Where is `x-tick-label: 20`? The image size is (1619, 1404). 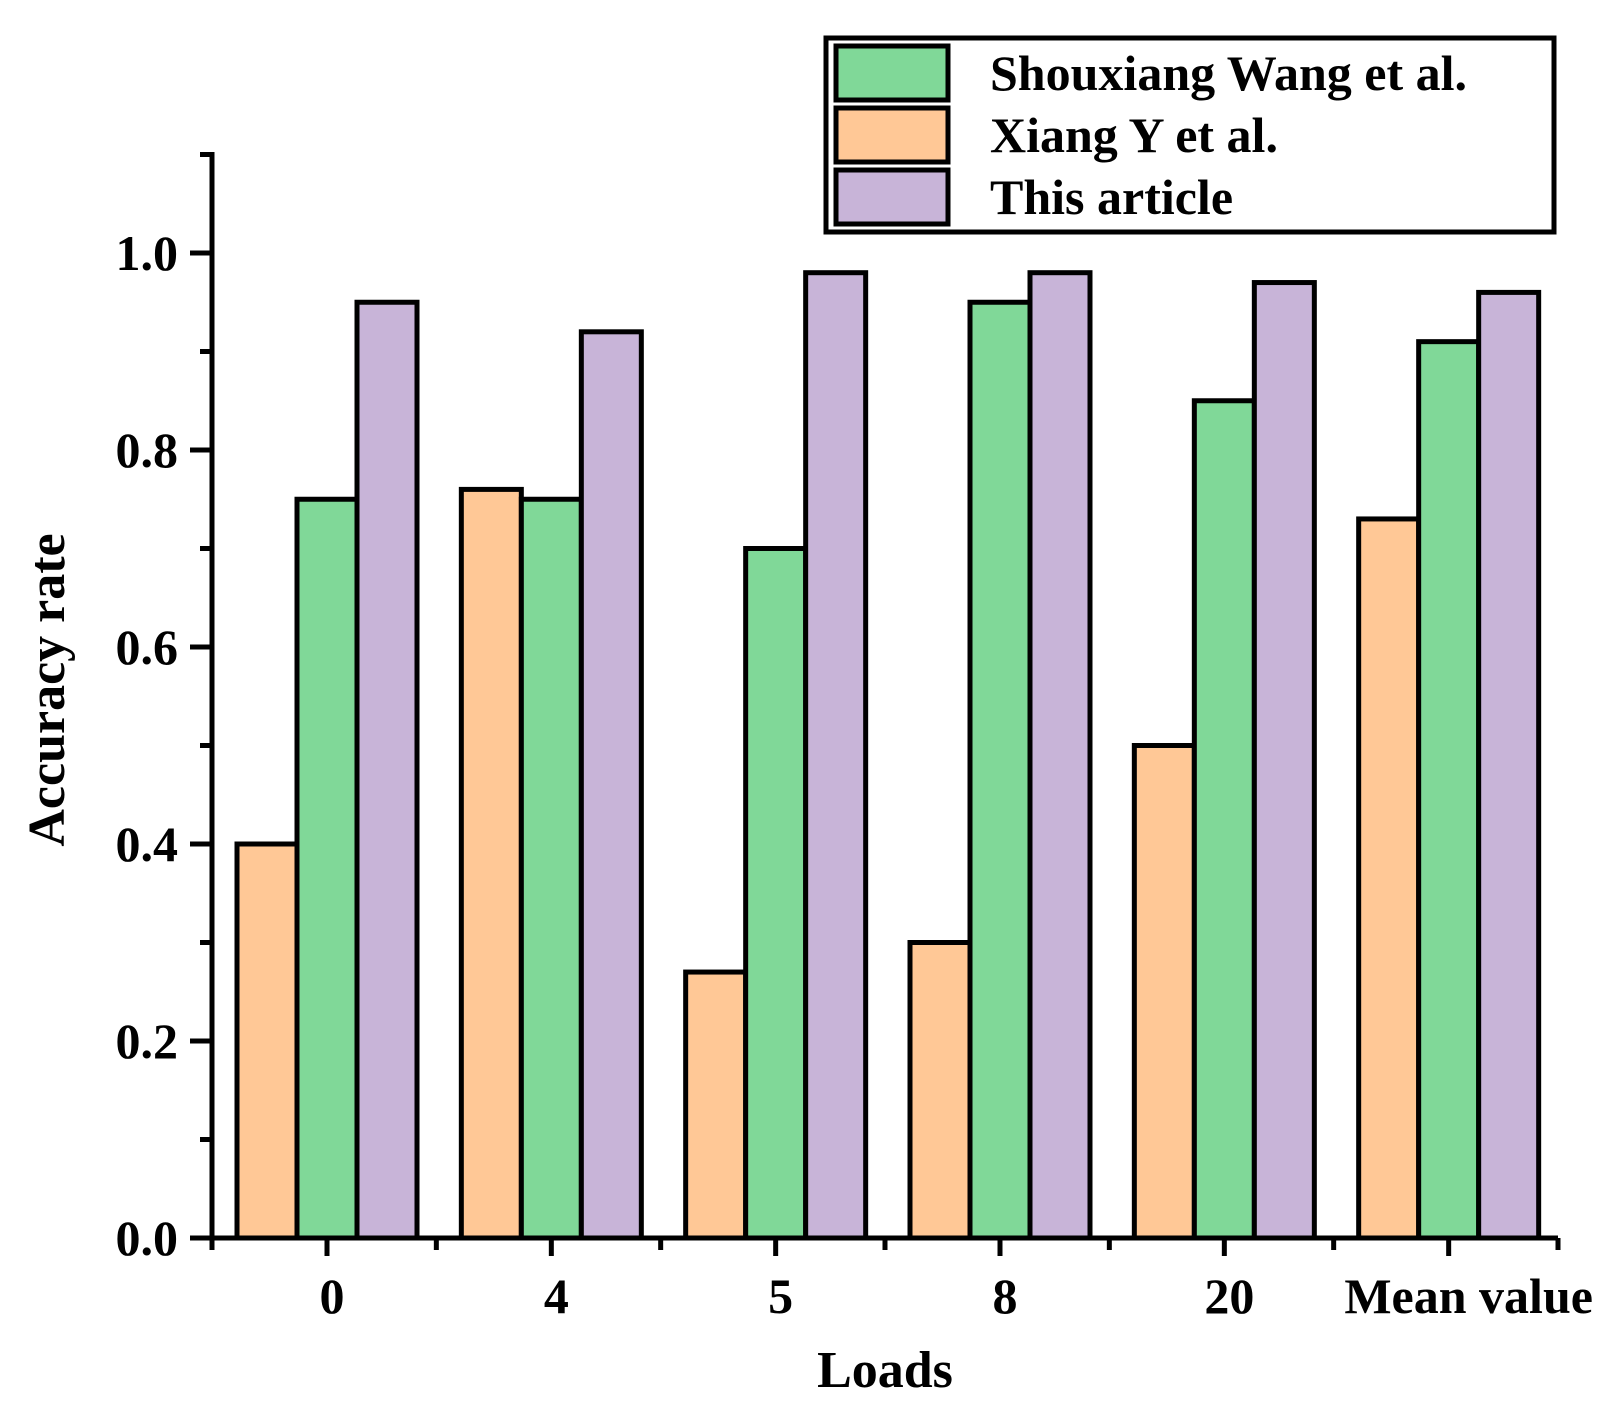 x-tick-label: 20 is located at coordinates (1229, 1296).